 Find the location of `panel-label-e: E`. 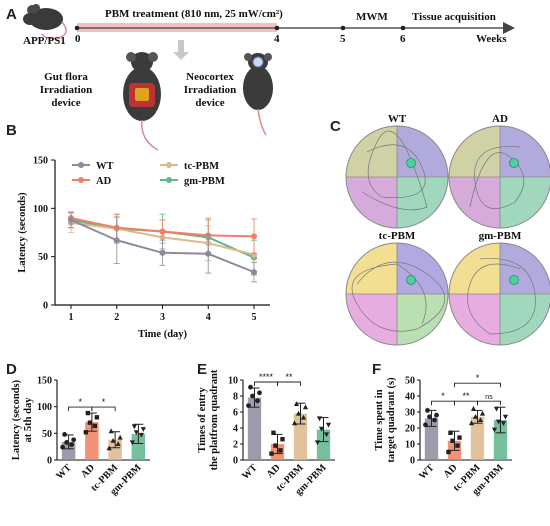

panel-label-e: E is located at coordinates (202, 369).